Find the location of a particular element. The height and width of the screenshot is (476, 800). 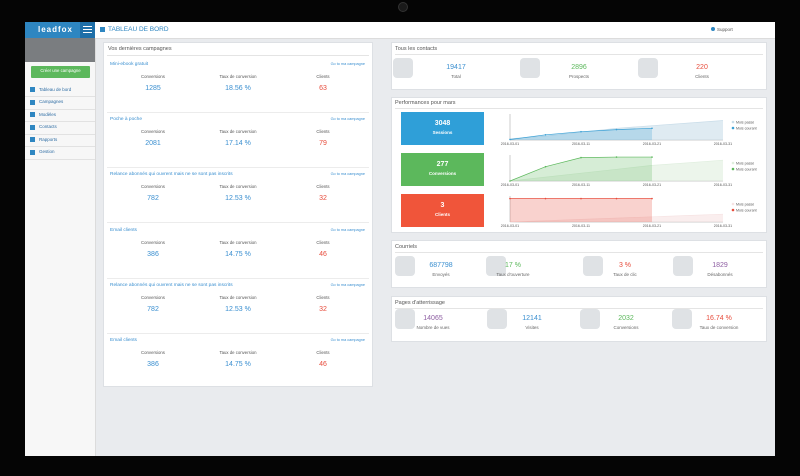

support-icon is located at coordinates (713, 29).